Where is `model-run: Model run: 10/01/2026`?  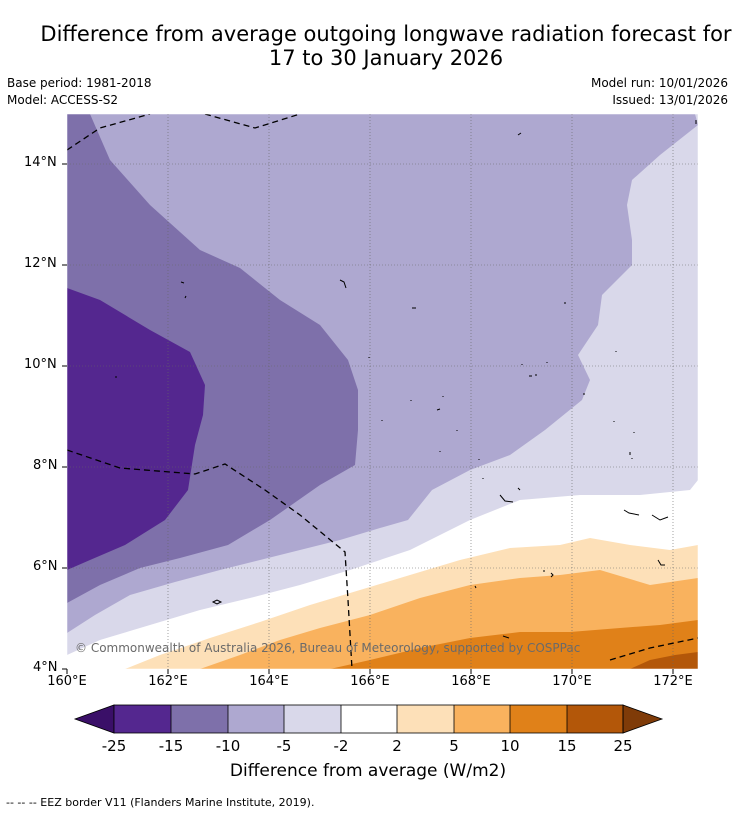
model-run: Model run: 10/01/2026 is located at coordinates (659, 83).